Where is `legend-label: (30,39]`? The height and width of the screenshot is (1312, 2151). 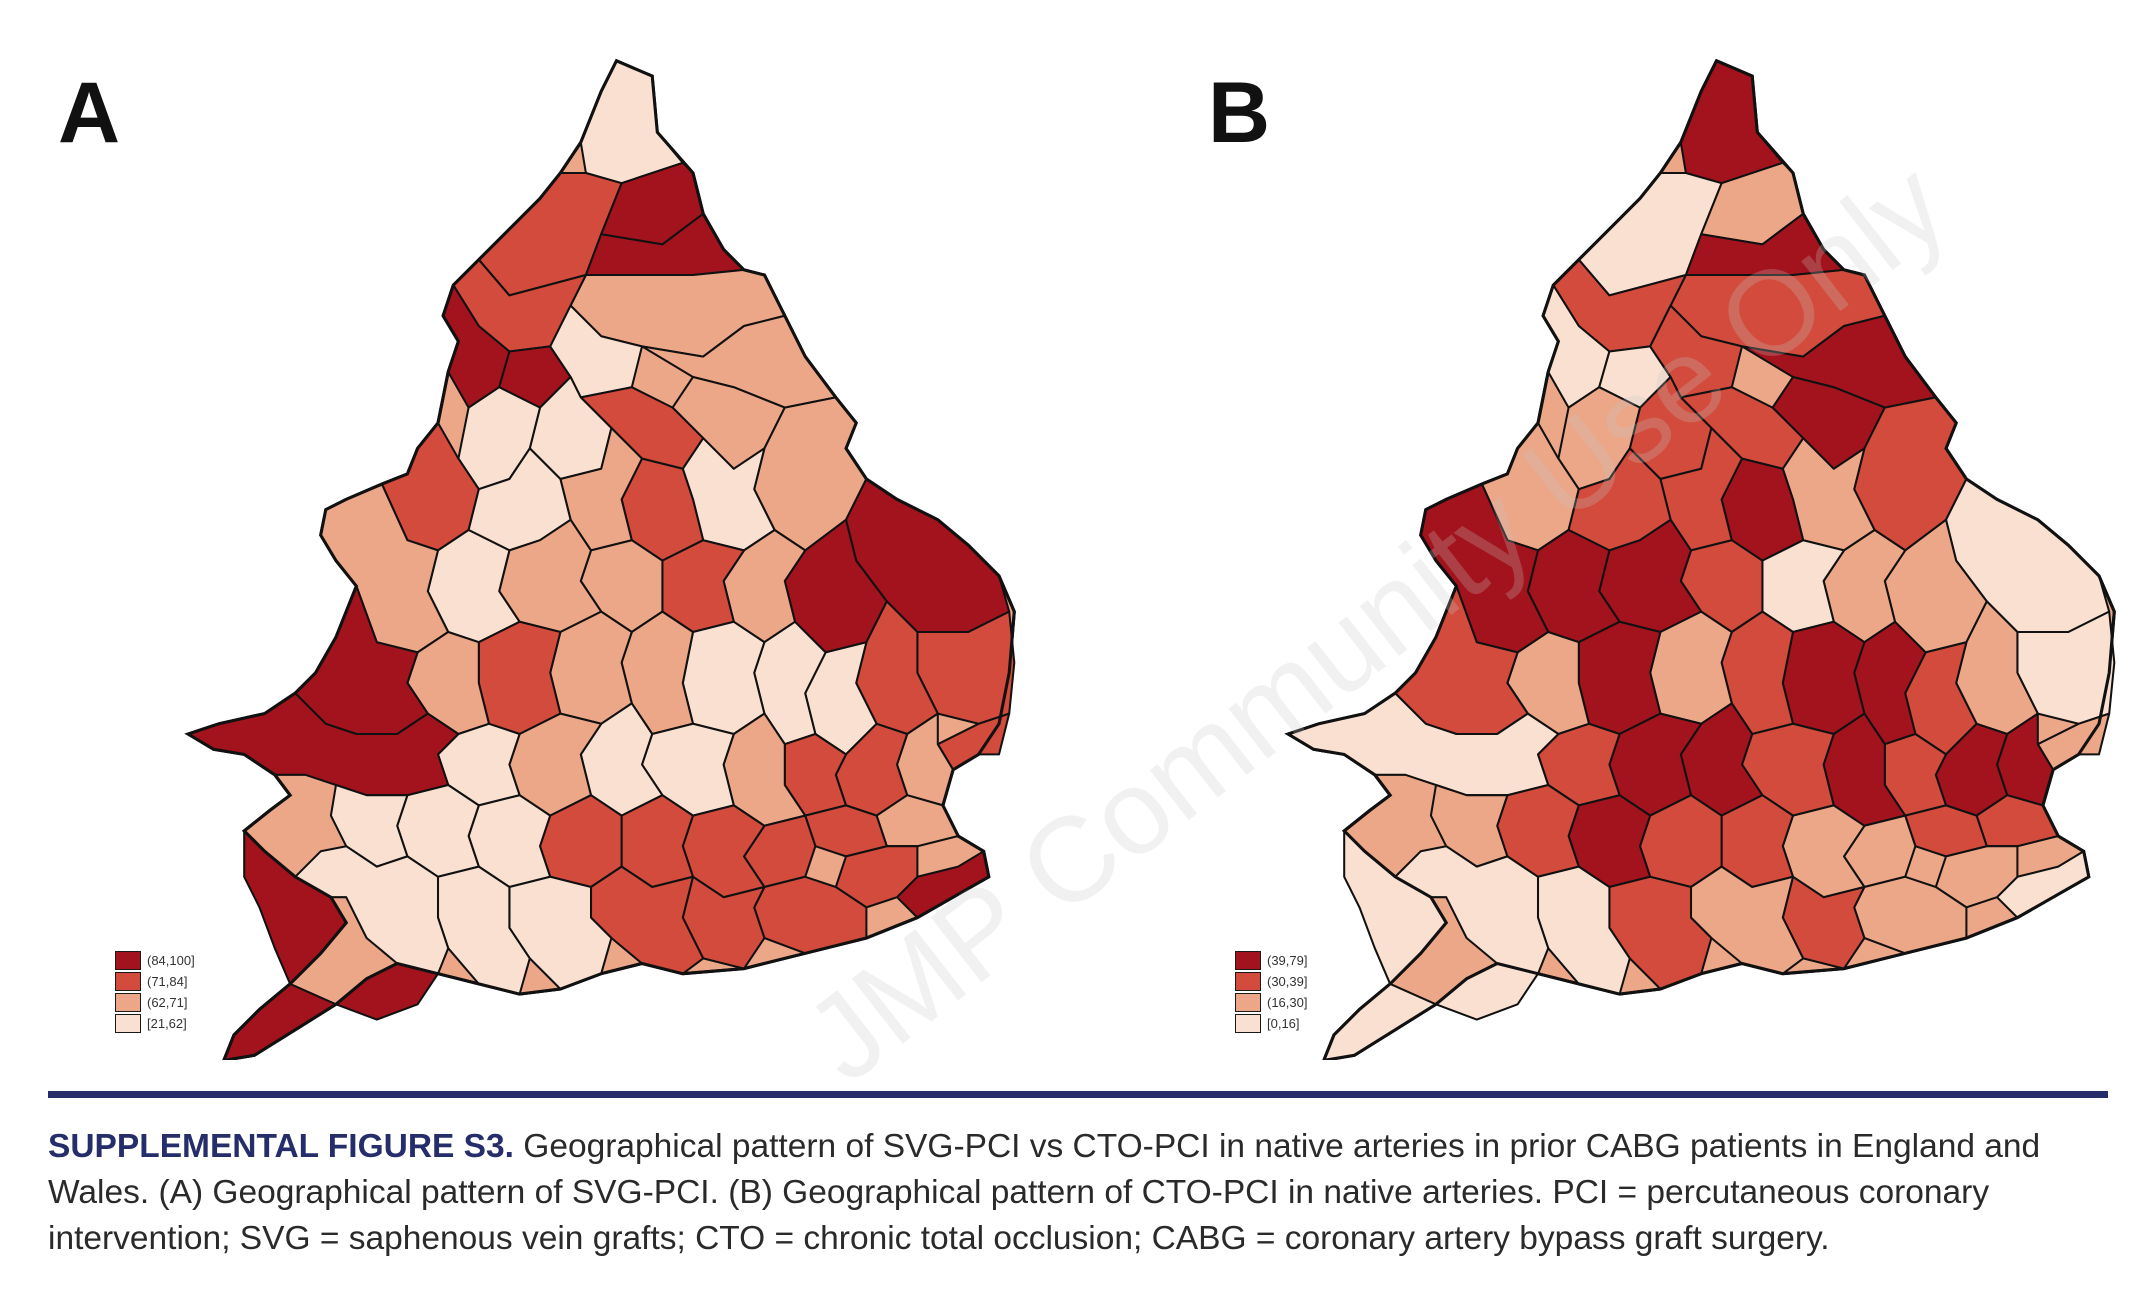 legend-label: (30,39] is located at coordinates (1287, 981).